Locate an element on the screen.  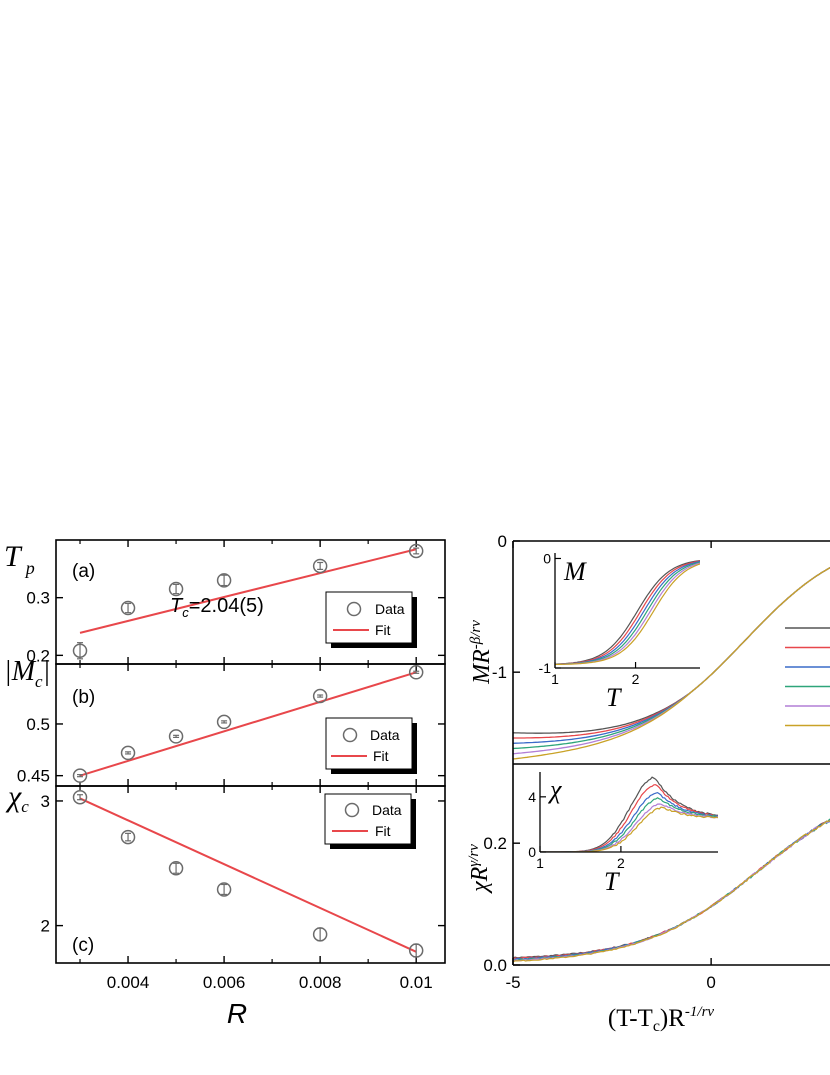
panel-c-legend-fit-label: Fit is located at coordinates (383, 831).